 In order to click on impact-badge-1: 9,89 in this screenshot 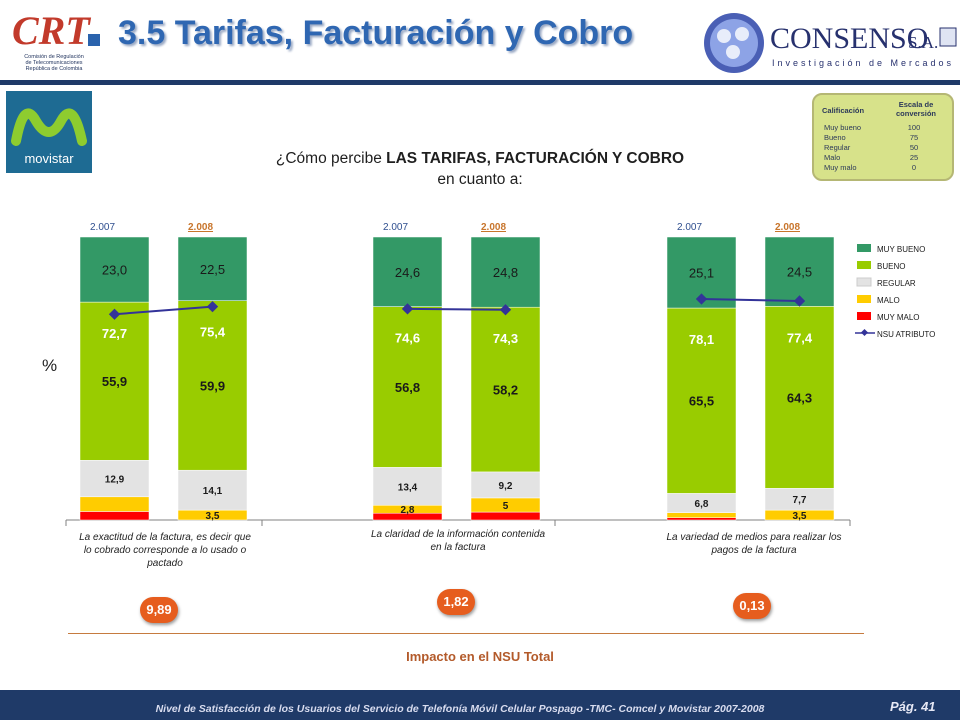, I will do `click(159, 610)`.